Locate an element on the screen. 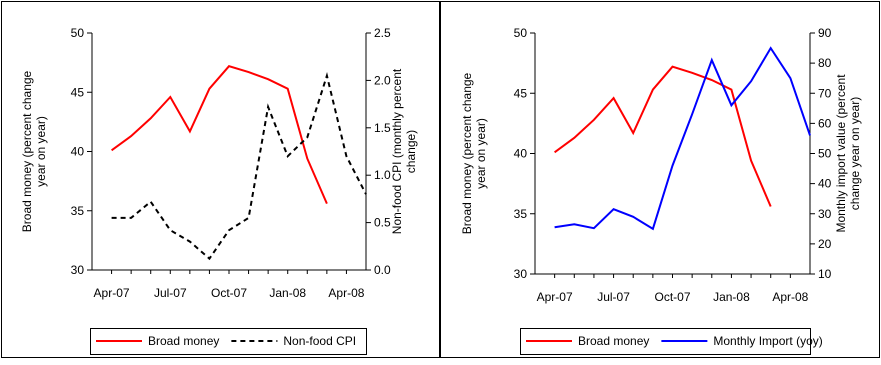 The height and width of the screenshot is (365, 881). right-y-tick-label: 50 is located at coordinates (825, 154).